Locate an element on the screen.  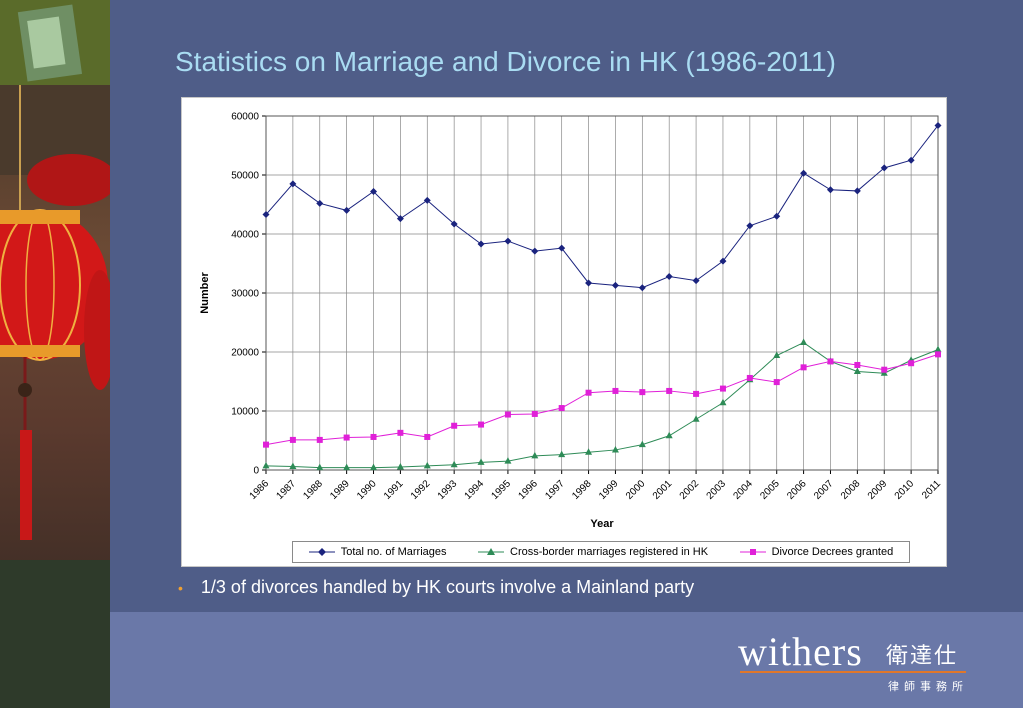
brand-name: withers is located at coordinates (800, 651).